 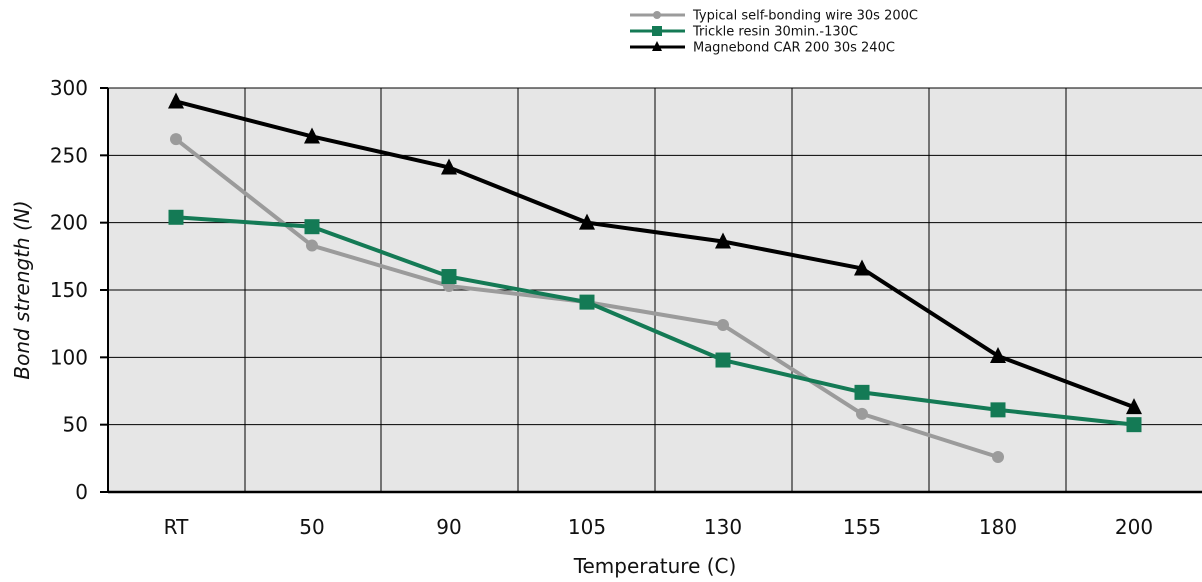 What do you see at coordinates (1134, 527) in the screenshot?
I see `x-tick-label: 200` at bounding box center [1134, 527].